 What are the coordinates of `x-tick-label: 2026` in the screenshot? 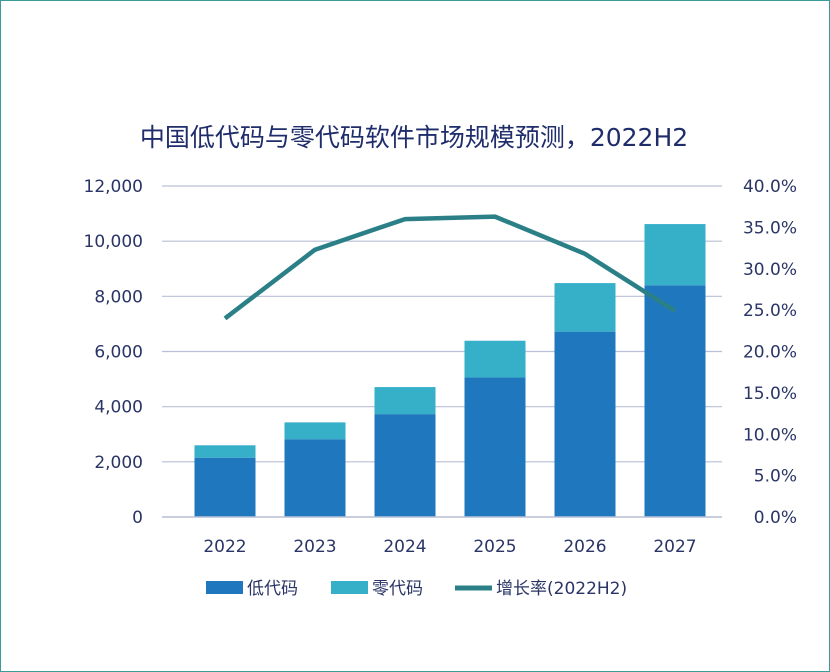 It's located at (584, 547).